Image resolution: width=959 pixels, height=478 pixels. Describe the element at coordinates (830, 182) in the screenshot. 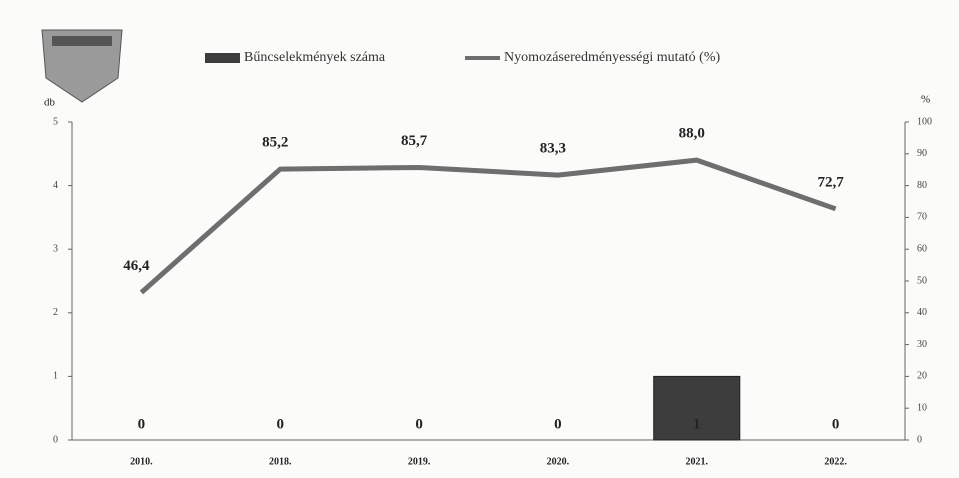

I see `line-value-label: 72,7` at that location.